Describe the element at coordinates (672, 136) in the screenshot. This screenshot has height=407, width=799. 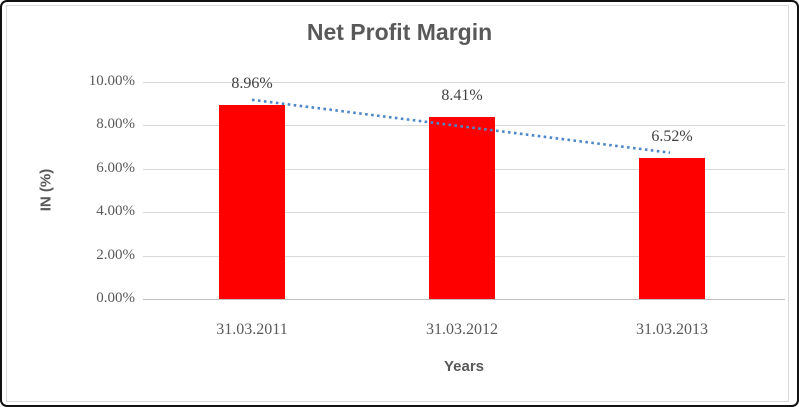
I see `bar-data-label: 6.52%` at that location.